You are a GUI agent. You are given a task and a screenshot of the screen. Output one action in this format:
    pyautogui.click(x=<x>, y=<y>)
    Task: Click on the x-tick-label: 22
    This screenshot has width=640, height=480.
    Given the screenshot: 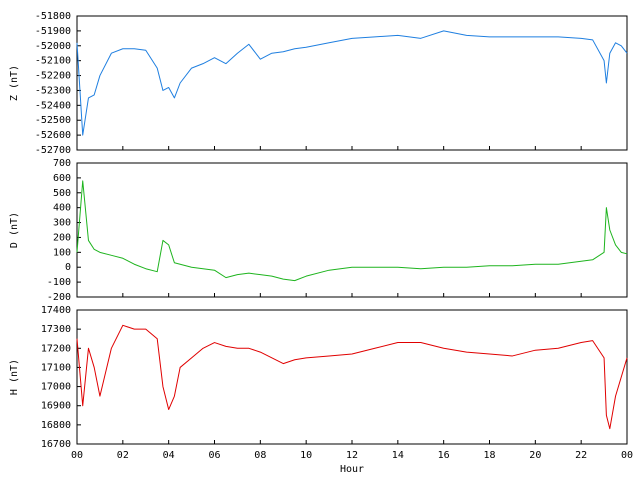 What is the action you would take?
    pyautogui.click(x=581, y=455)
    